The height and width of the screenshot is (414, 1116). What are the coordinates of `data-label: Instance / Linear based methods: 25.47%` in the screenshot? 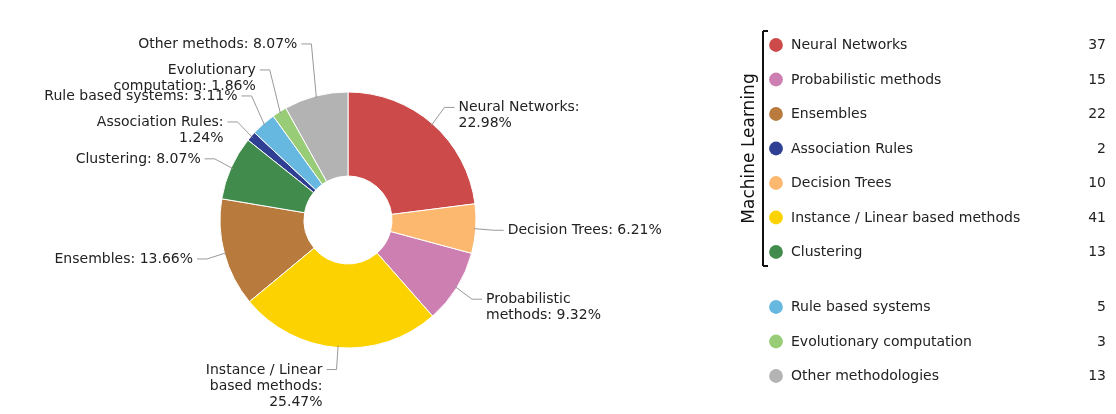 It's located at (264, 384).